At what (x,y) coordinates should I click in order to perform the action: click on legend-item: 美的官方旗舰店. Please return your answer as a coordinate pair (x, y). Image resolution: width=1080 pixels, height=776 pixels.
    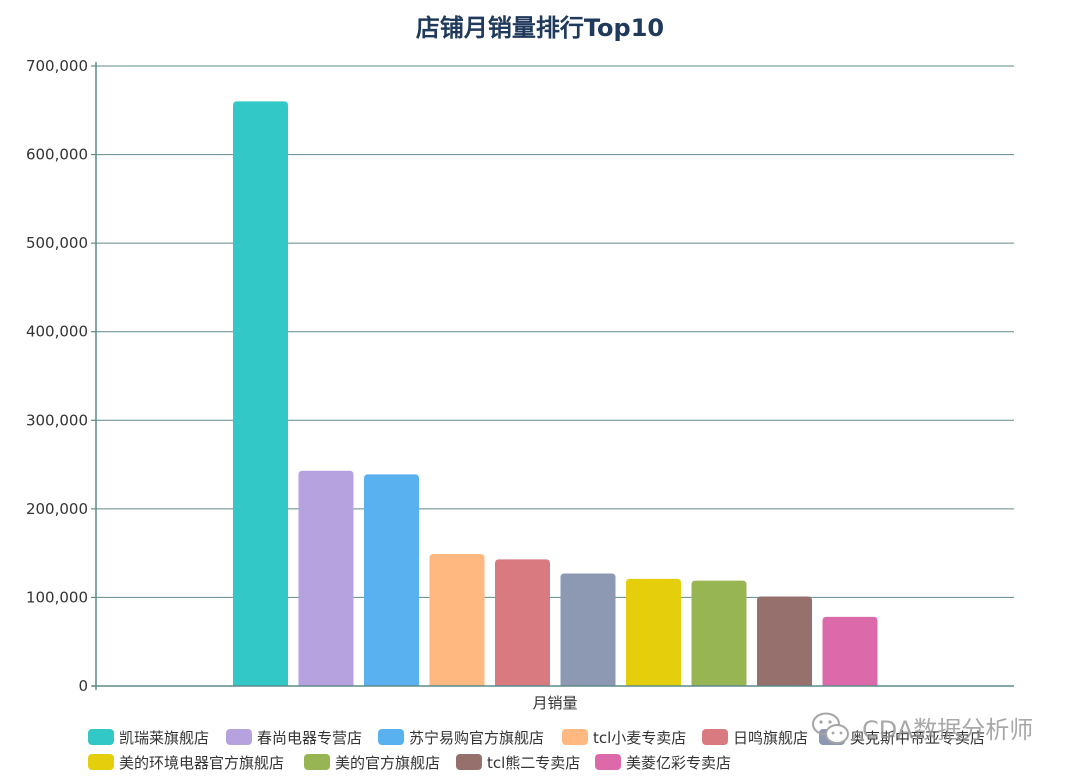
    Looking at the image, I should click on (372, 763).